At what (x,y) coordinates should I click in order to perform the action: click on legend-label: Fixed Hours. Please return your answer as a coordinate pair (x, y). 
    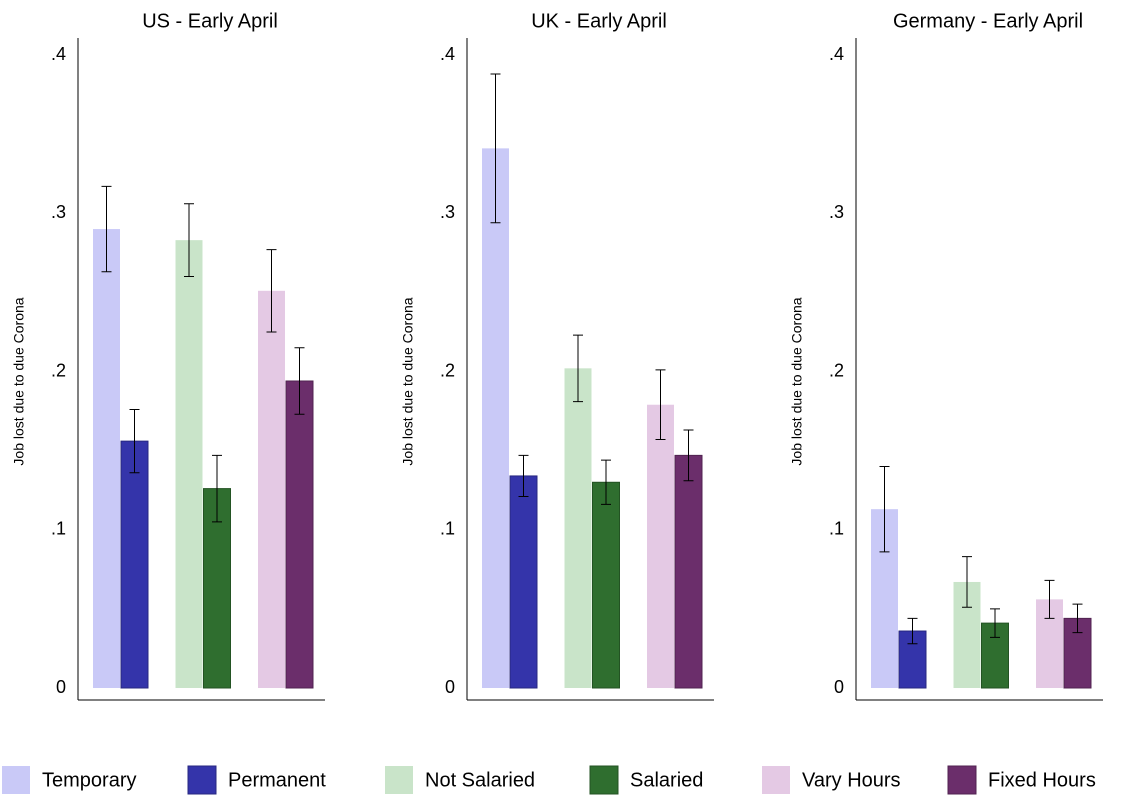
    Looking at the image, I should click on (1042, 780).